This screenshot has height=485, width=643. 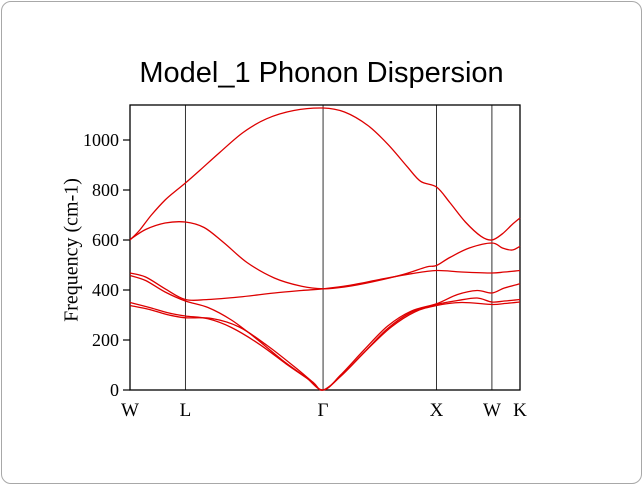 What do you see at coordinates (101, 140) in the screenshot?
I see `y-tick-label: 1000` at bounding box center [101, 140].